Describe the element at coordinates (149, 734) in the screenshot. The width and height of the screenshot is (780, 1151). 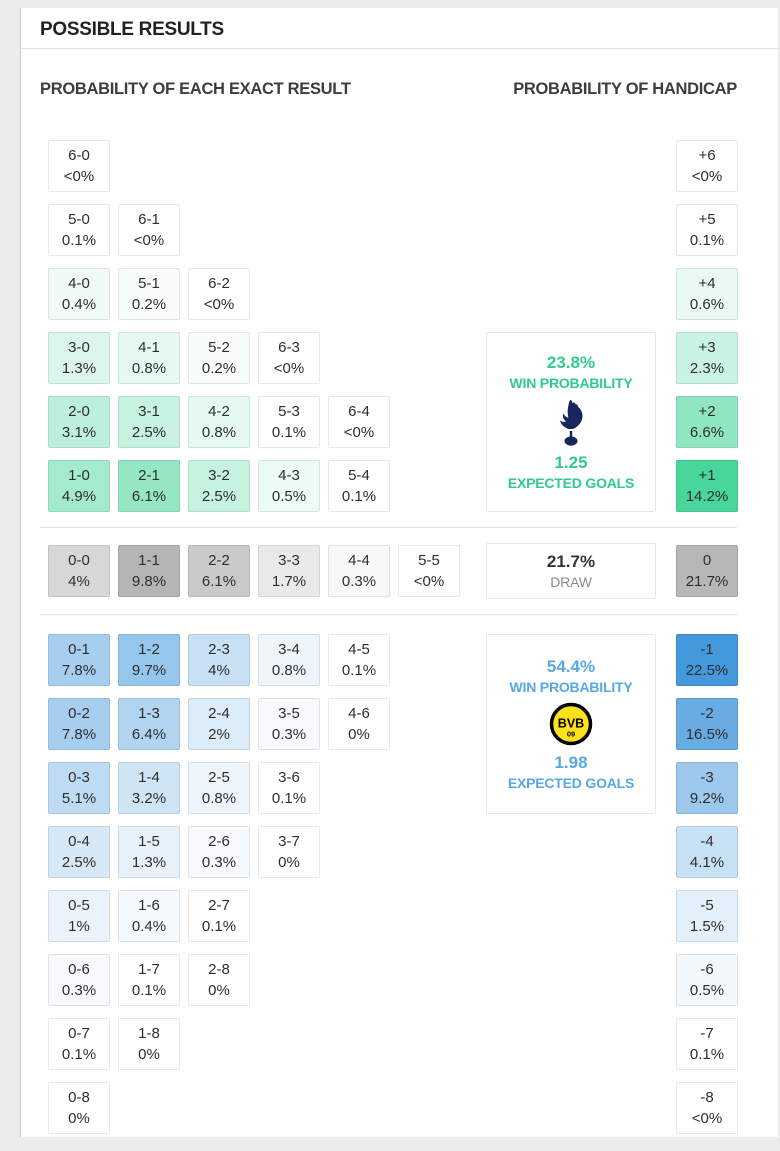
I see `probability-label: 6.4%` at that location.